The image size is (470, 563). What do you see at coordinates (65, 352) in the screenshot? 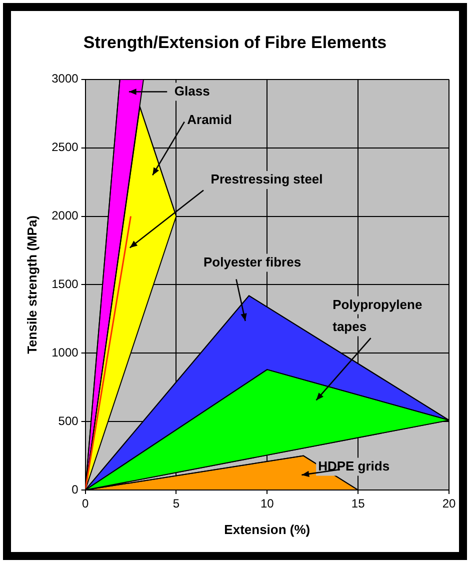
I see `y-tick-label: 1000` at bounding box center [65, 352].